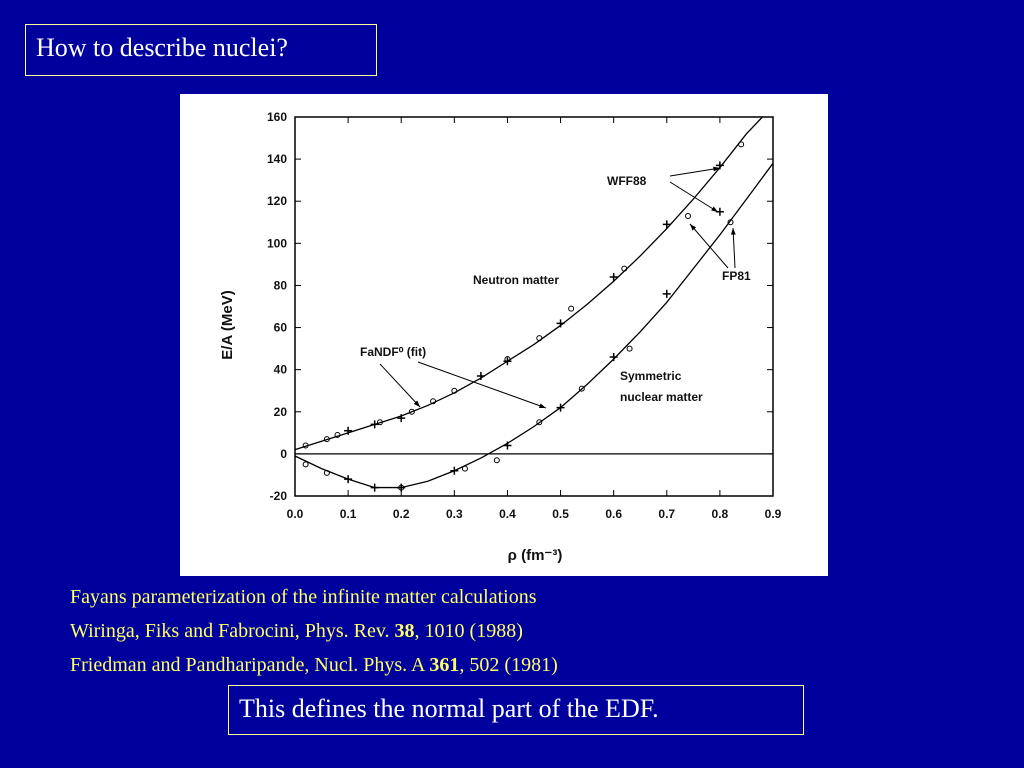  What do you see at coordinates (401, 514) in the screenshot?
I see `x-tick-label: 0.2` at bounding box center [401, 514].